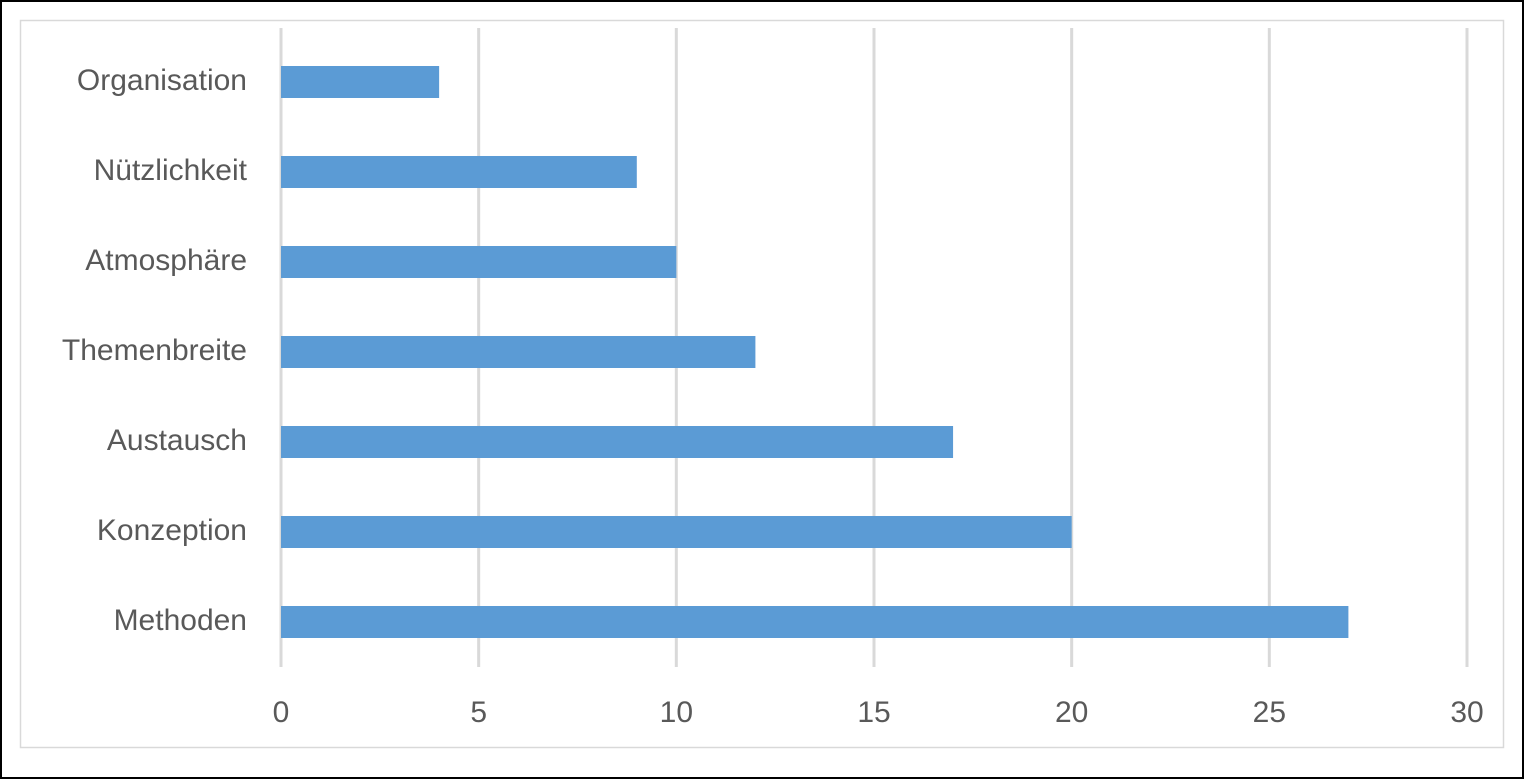 The image size is (1524, 779). I want to click on y-tick-label: Organisation, so click(162, 80).